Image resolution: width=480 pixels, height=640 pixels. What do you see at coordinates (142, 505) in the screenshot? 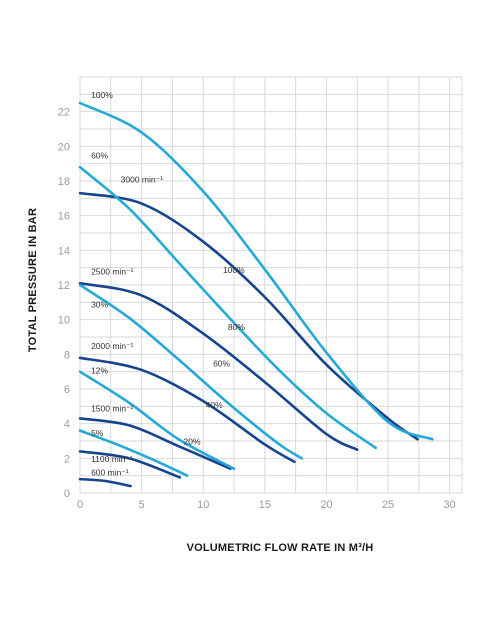
I see `x-tick-label: 5` at bounding box center [142, 505].